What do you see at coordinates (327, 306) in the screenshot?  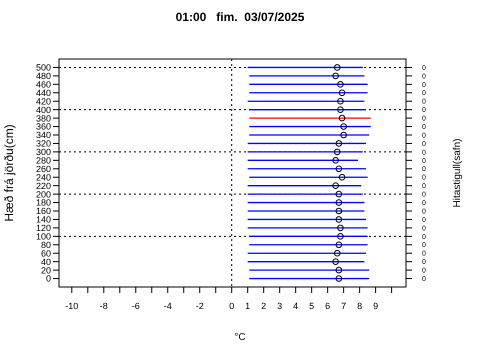 I see `x-tick-label: 6` at bounding box center [327, 306].